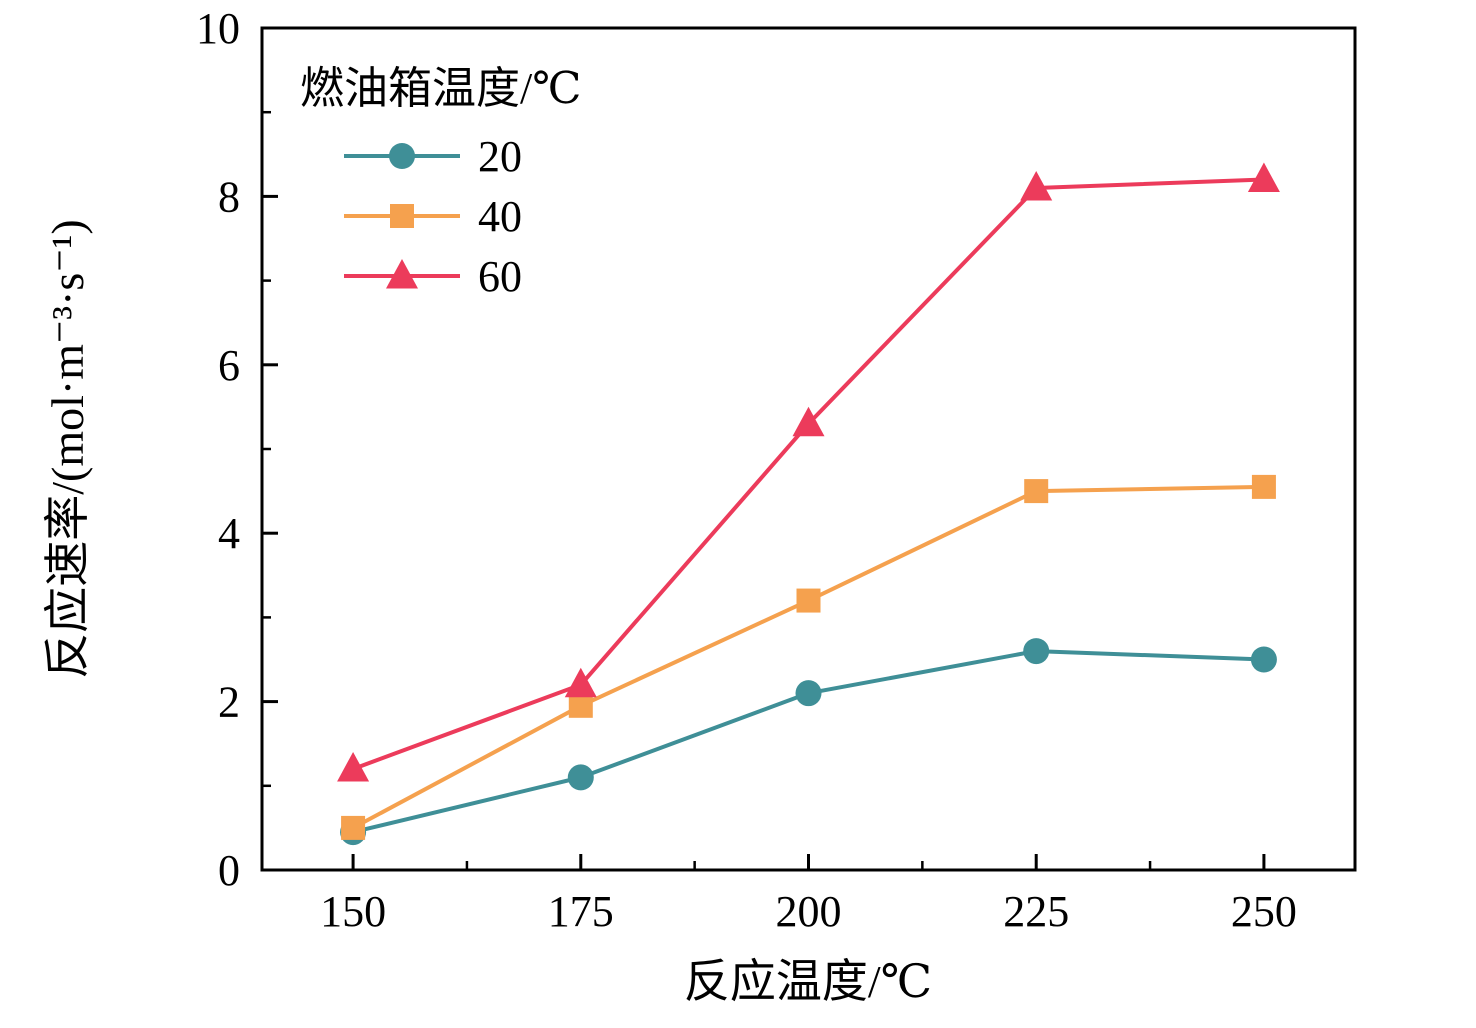  Describe the element at coordinates (581, 911) in the screenshot. I see `x-tick-label: 175` at that location.